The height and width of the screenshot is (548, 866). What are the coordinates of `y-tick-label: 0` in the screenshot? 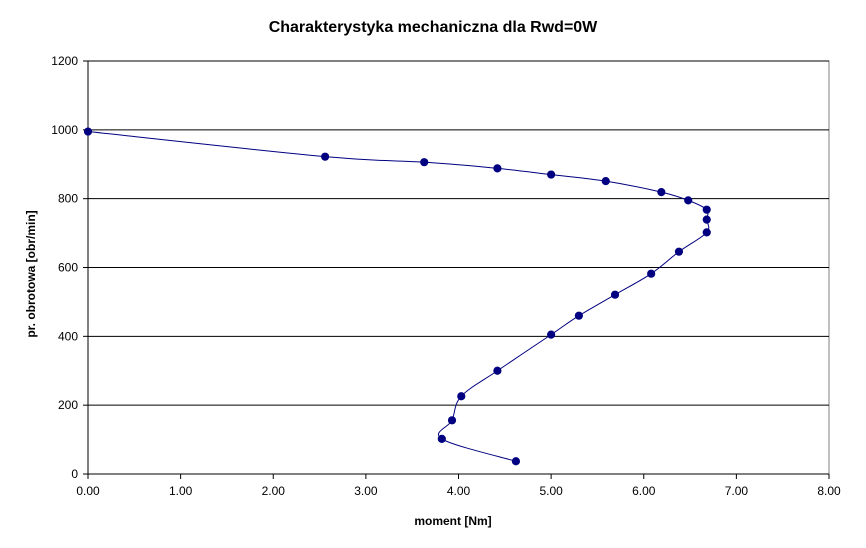 It's located at (74, 474).